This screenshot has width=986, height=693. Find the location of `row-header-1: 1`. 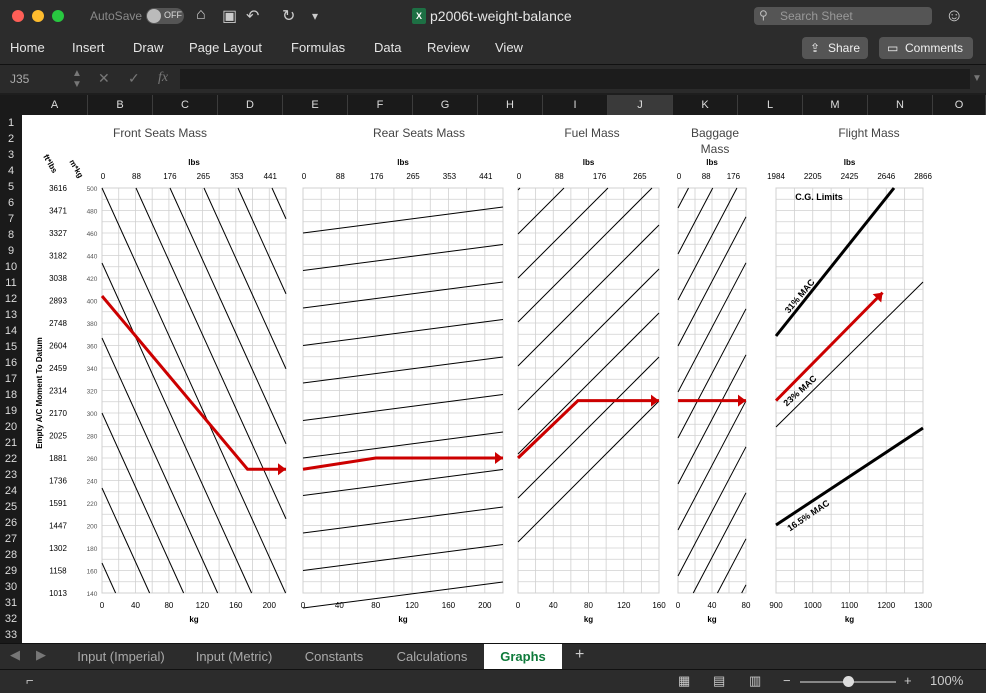

row-header-1: 1 is located at coordinates (11, 123).